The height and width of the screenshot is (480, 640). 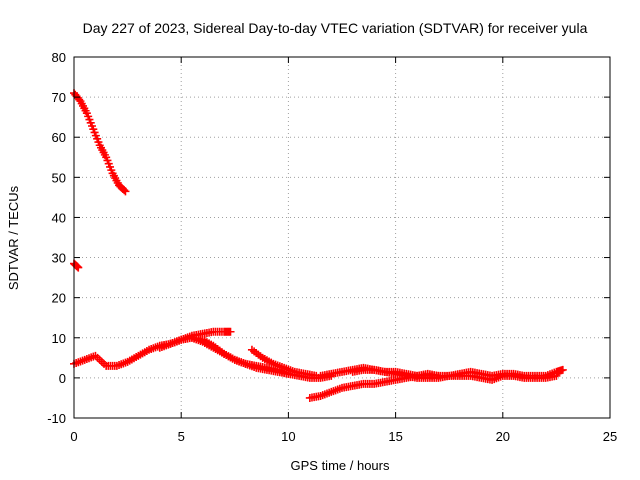 What do you see at coordinates (62, 378) in the screenshot?
I see `y-tick-label: 0` at bounding box center [62, 378].